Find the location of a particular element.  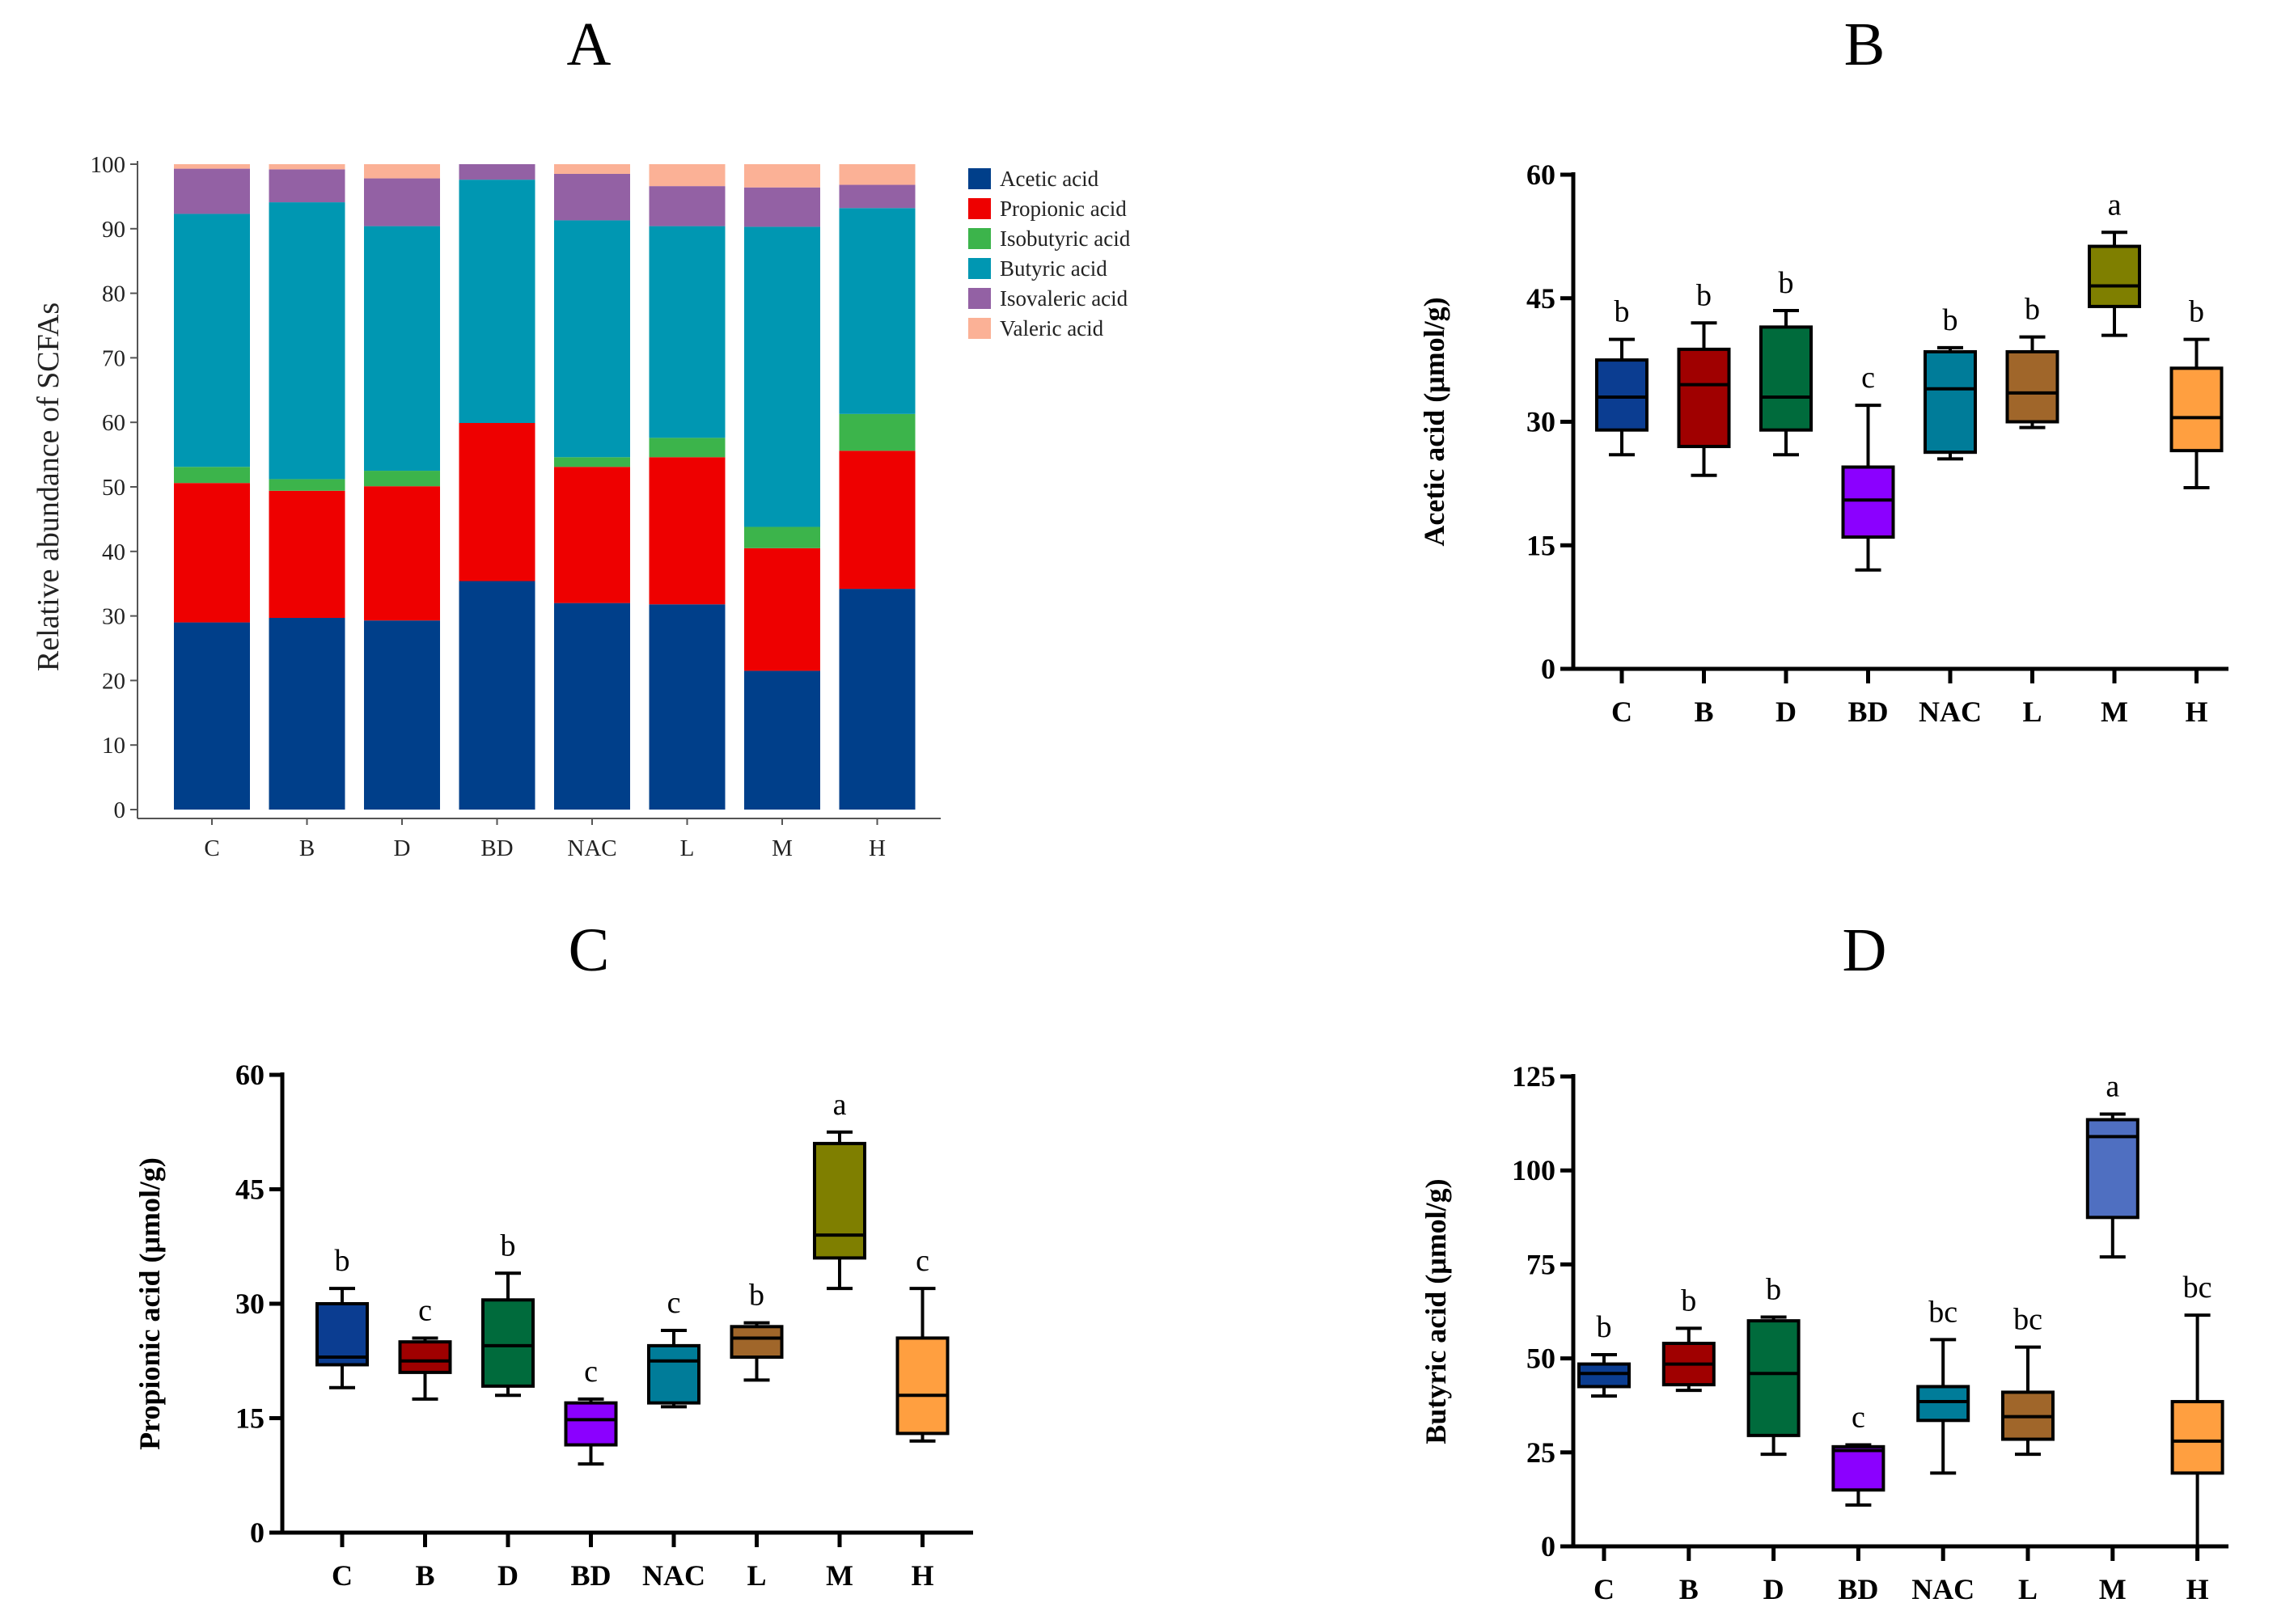

panel-a-x-tick-label: M is located at coordinates (782, 848).